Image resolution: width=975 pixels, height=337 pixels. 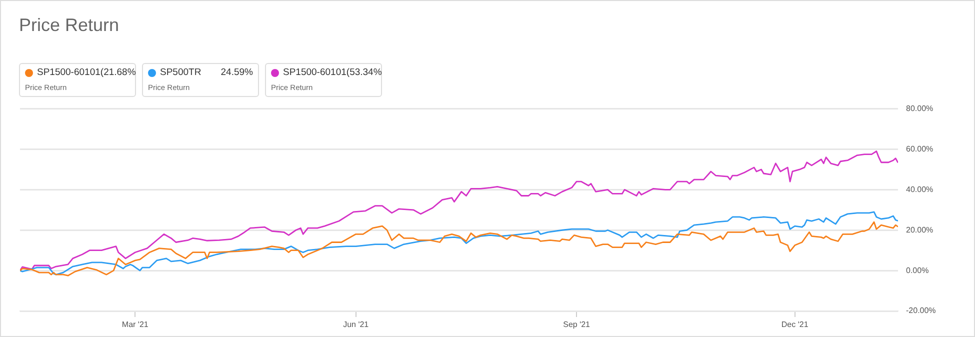 I want to click on y-tick-label: -20.00%, so click(x=921, y=311).